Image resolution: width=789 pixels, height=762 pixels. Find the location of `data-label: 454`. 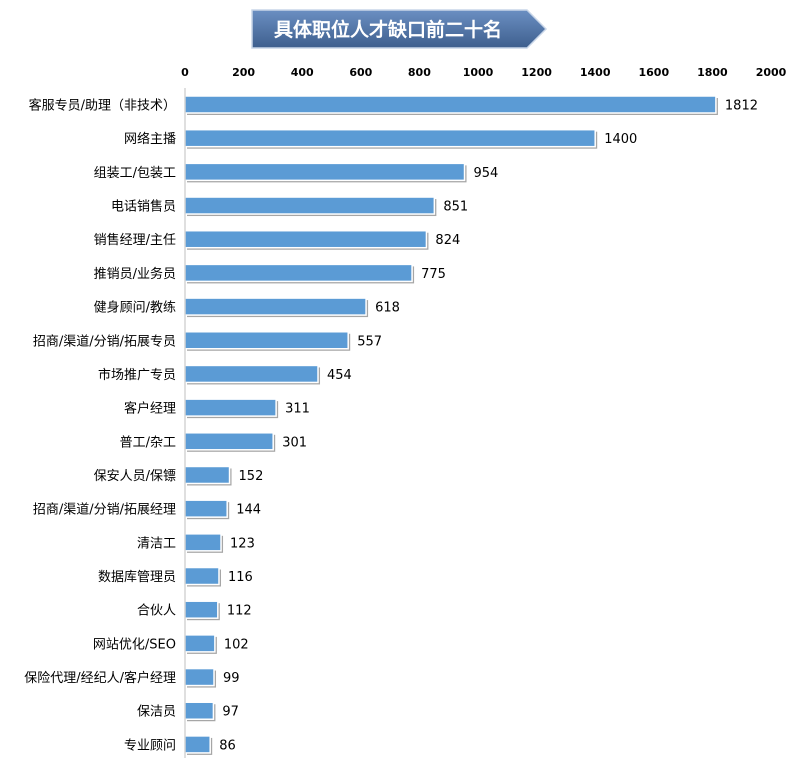

data-label: 454 is located at coordinates (339, 375).